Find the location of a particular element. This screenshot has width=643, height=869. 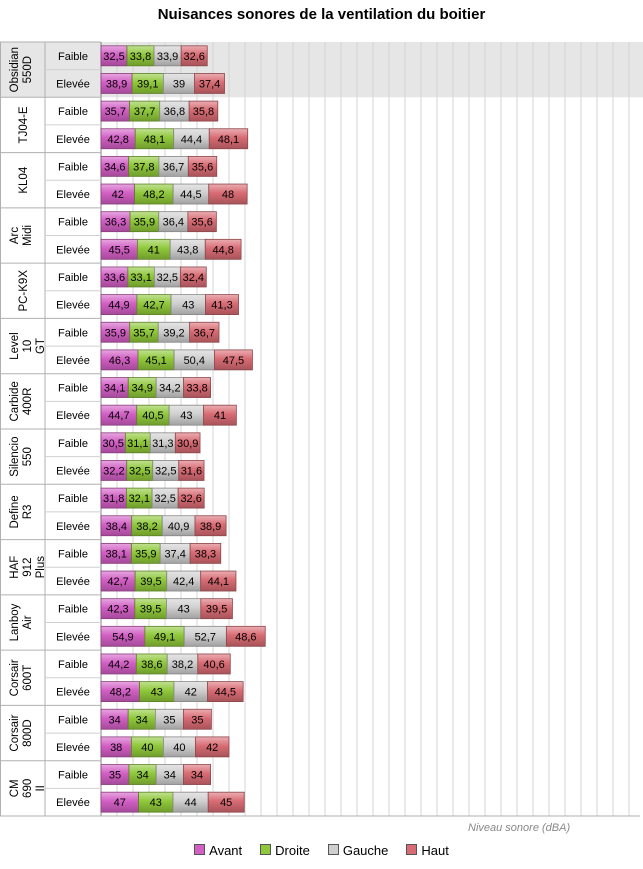

data-label: 48 is located at coordinates (228, 195).